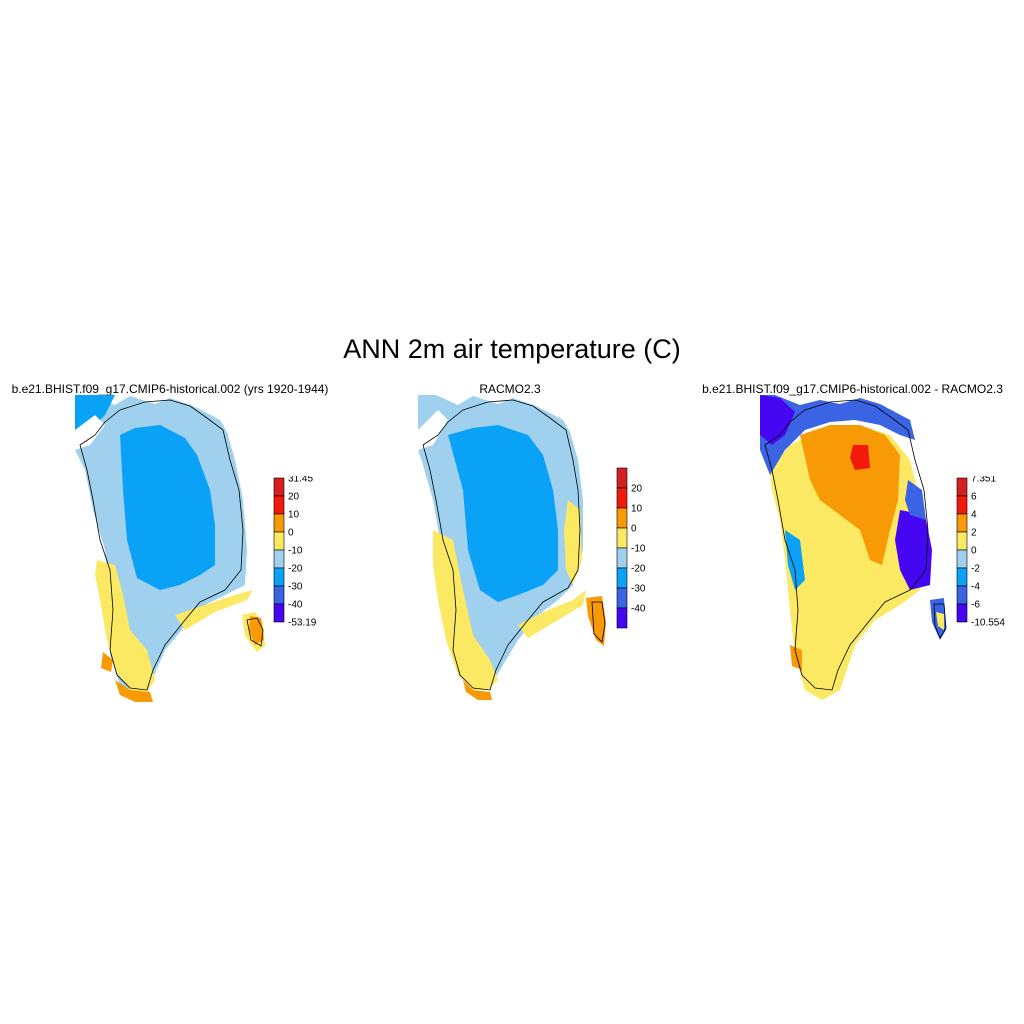  Describe the element at coordinates (980, 552) in the screenshot. I see `panel-3-colorbar: 7.351 6 4 2 0 -2 -4 -6 -10.554` at that location.